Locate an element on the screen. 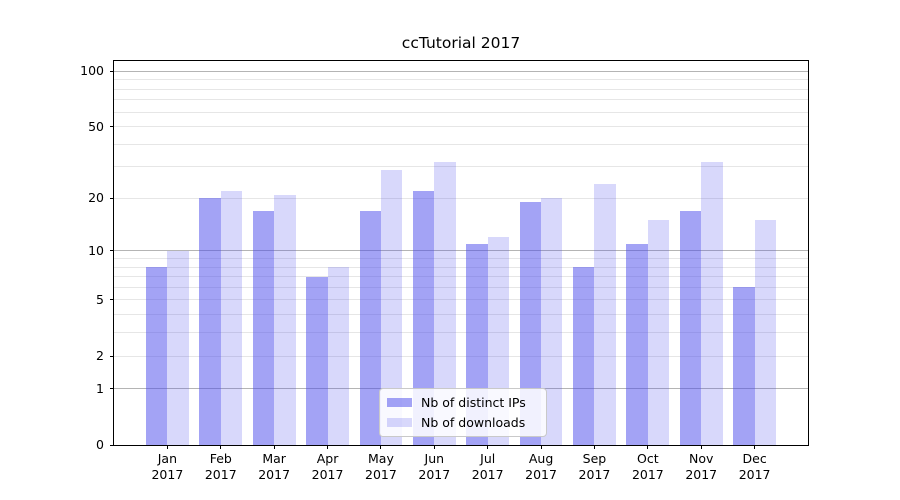 The width and height of the screenshot is (900, 500). x-tick-label-may: May 2017 is located at coordinates (381, 466).